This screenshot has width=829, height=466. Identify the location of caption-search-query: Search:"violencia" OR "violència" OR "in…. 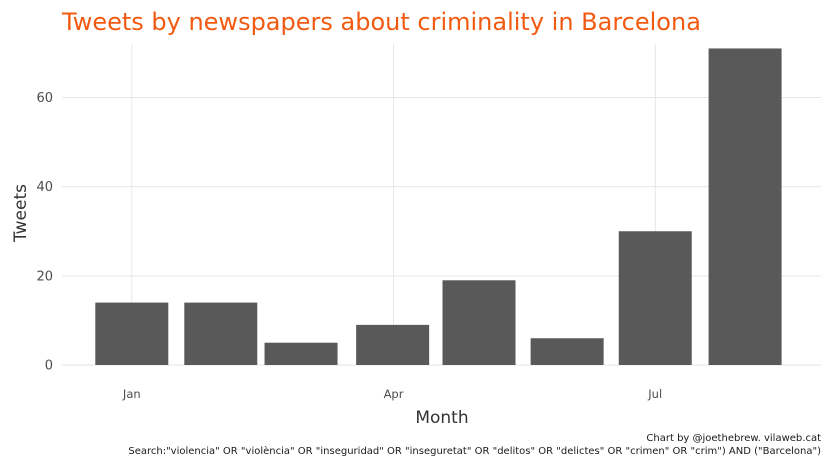
(474, 451).